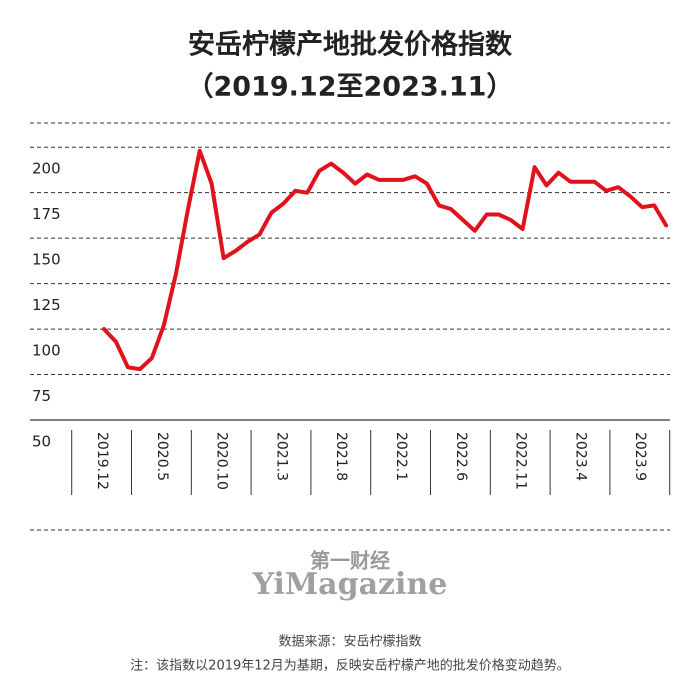 This screenshot has height=700, width=700. What do you see at coordinates (521, 461) in the screenshot?
I see `x-tick-label: 2022.11` at bounding box center [521, 461].